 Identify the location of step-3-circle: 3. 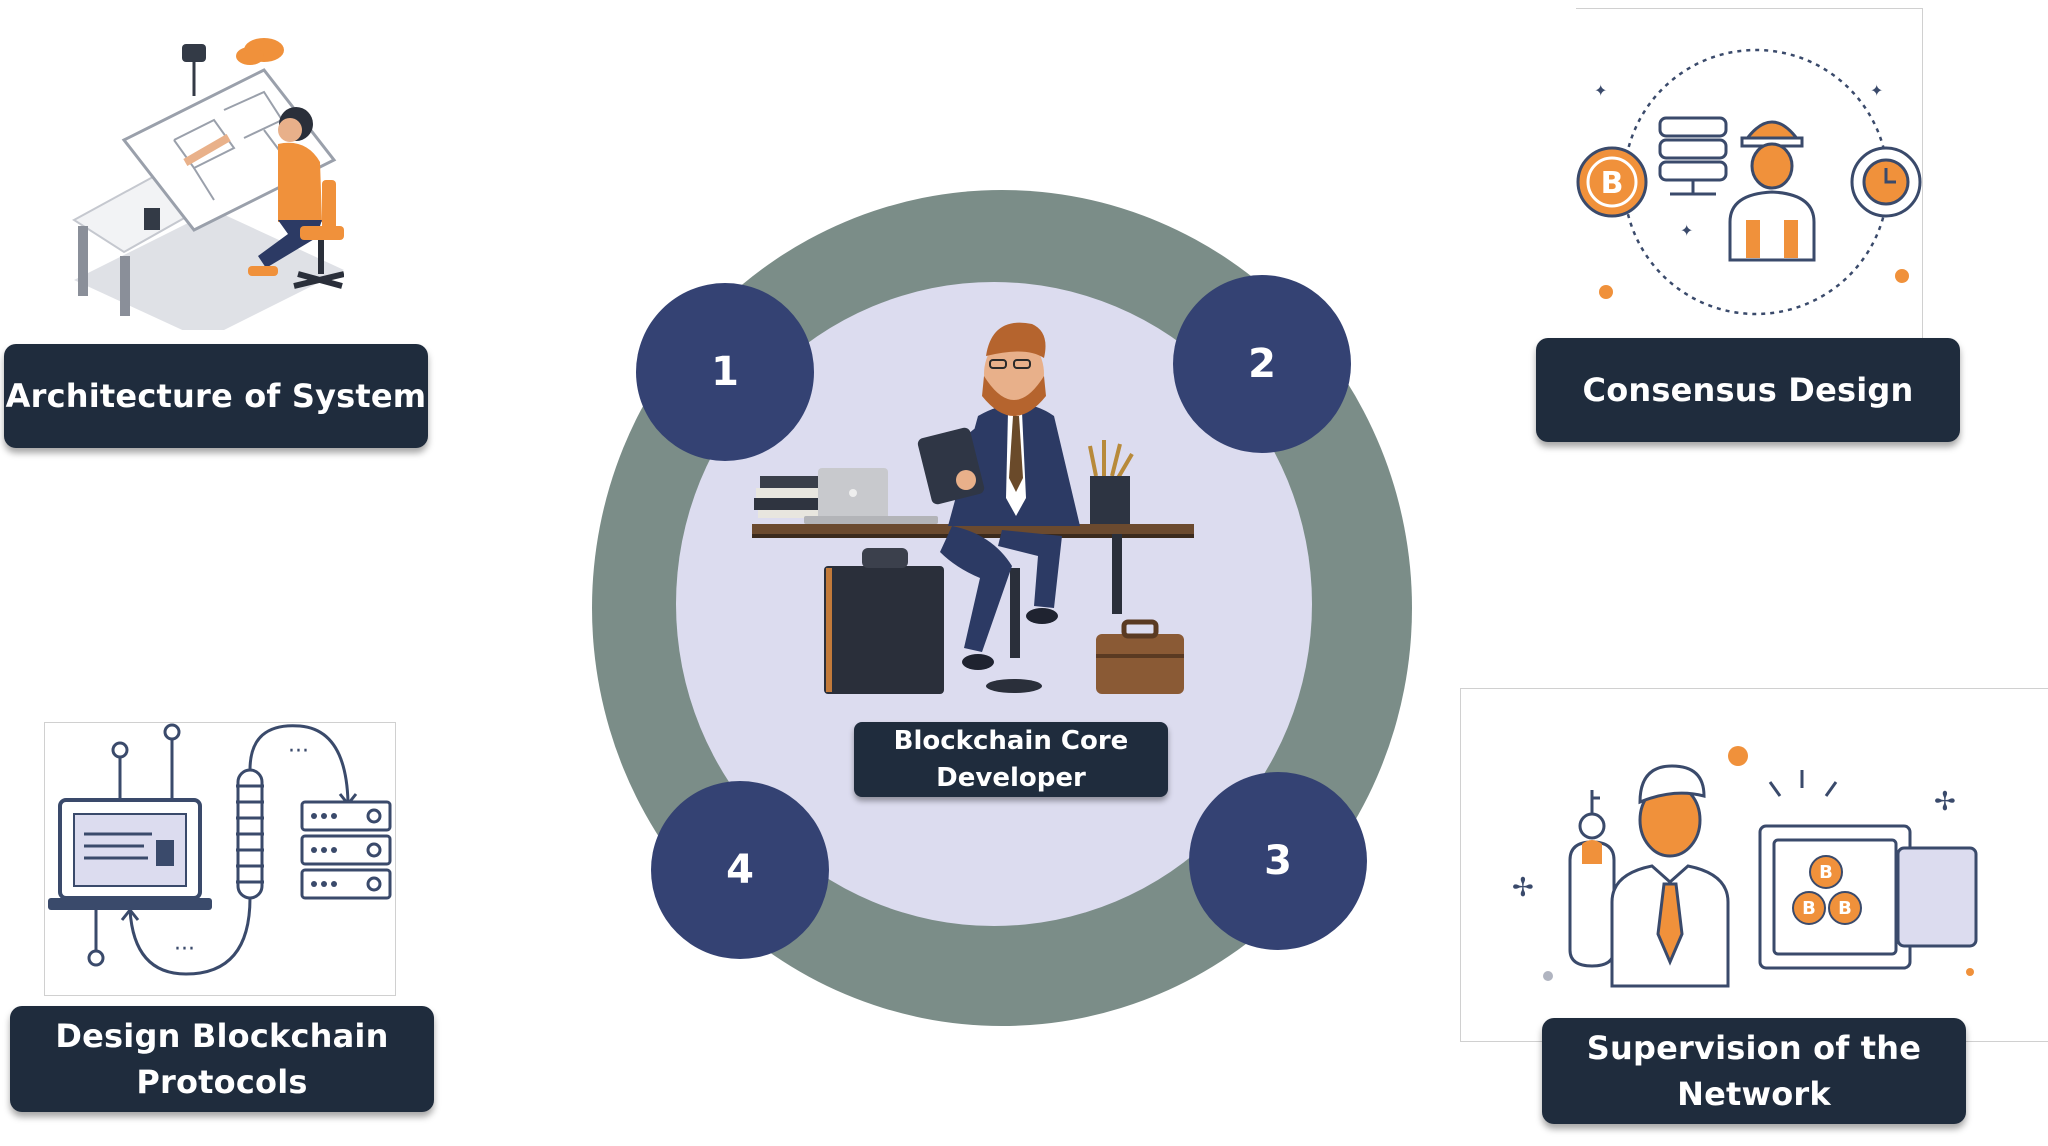
(1278, 861).